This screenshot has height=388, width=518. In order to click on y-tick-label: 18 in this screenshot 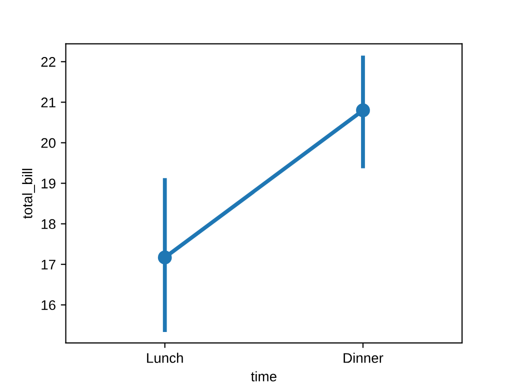, I will do `click(49, 224)`.